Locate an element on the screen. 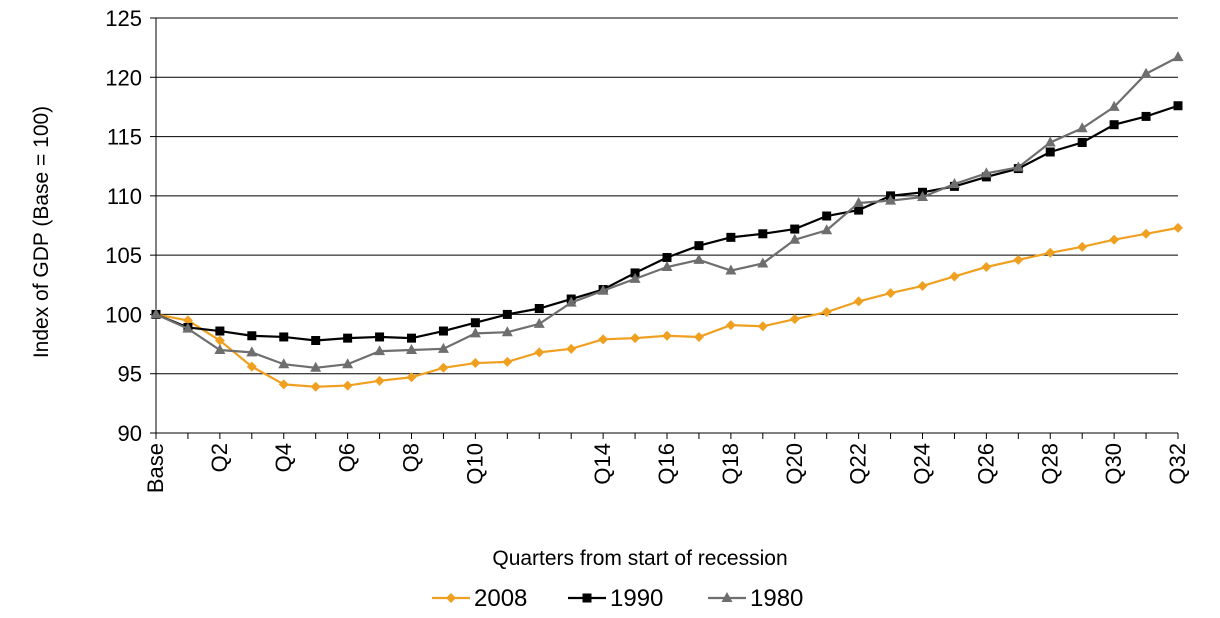 Image resolution: width=1220 pixels, height=618 pixels. y-tick-label: 95 is located at coordinates (130, 374).